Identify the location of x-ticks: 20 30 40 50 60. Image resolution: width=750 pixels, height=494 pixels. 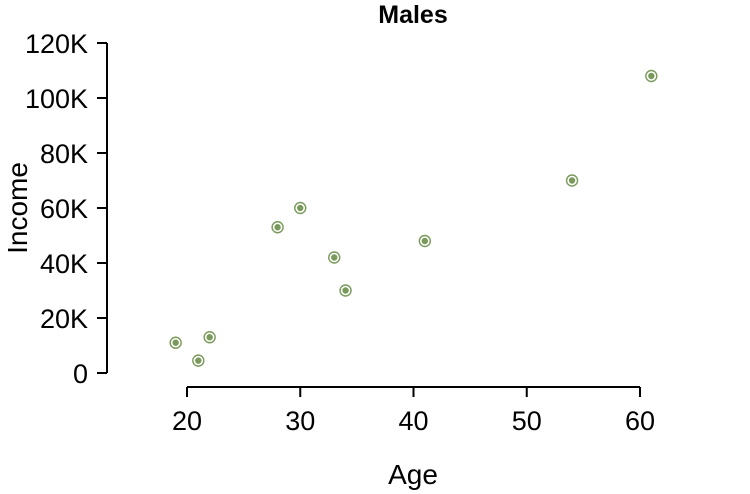
(413, 411).